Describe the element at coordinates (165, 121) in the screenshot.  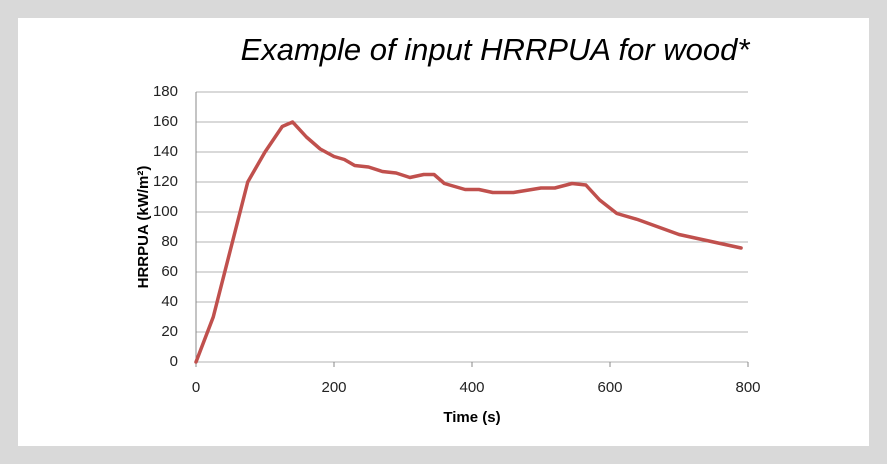
I see `y-tick-label: 160` at that location.